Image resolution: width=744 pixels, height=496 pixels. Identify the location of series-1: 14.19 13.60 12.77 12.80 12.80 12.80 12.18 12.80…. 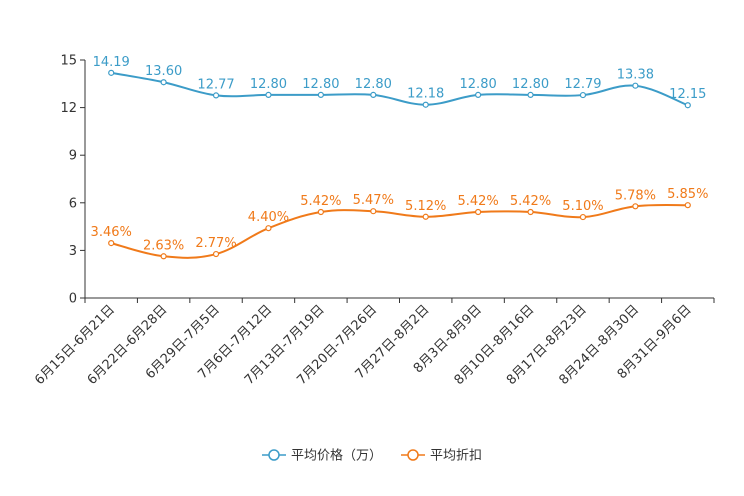
(399, 82).